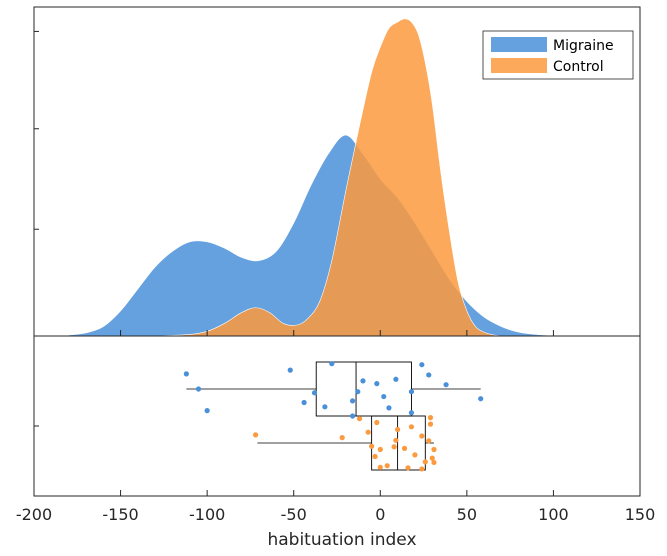  What do you see at coordinates (558, 55) in the screenshot?
I see `legend: Migraine Control` at bounding box center [558, 55].